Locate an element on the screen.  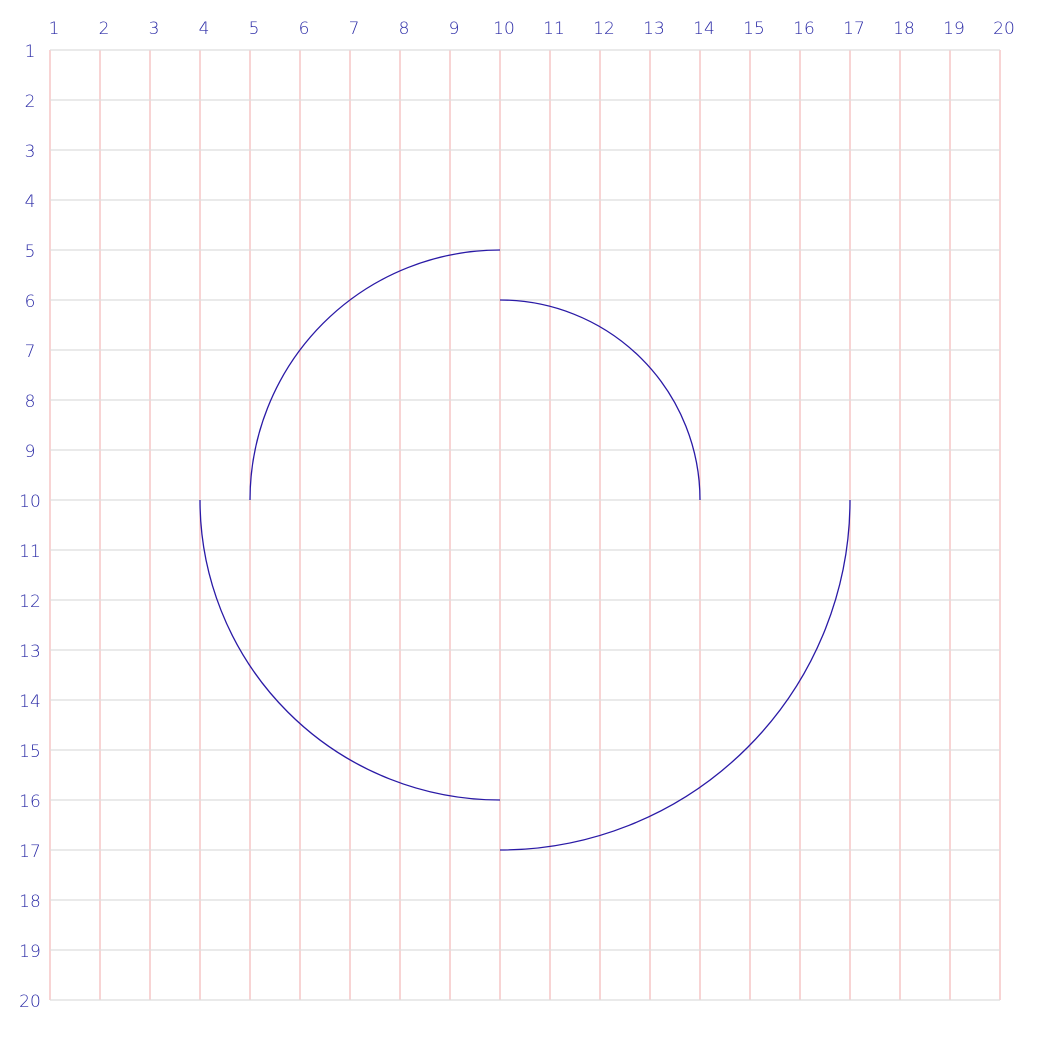
y-tick-label: 14 is located at coordinates (30, 702).